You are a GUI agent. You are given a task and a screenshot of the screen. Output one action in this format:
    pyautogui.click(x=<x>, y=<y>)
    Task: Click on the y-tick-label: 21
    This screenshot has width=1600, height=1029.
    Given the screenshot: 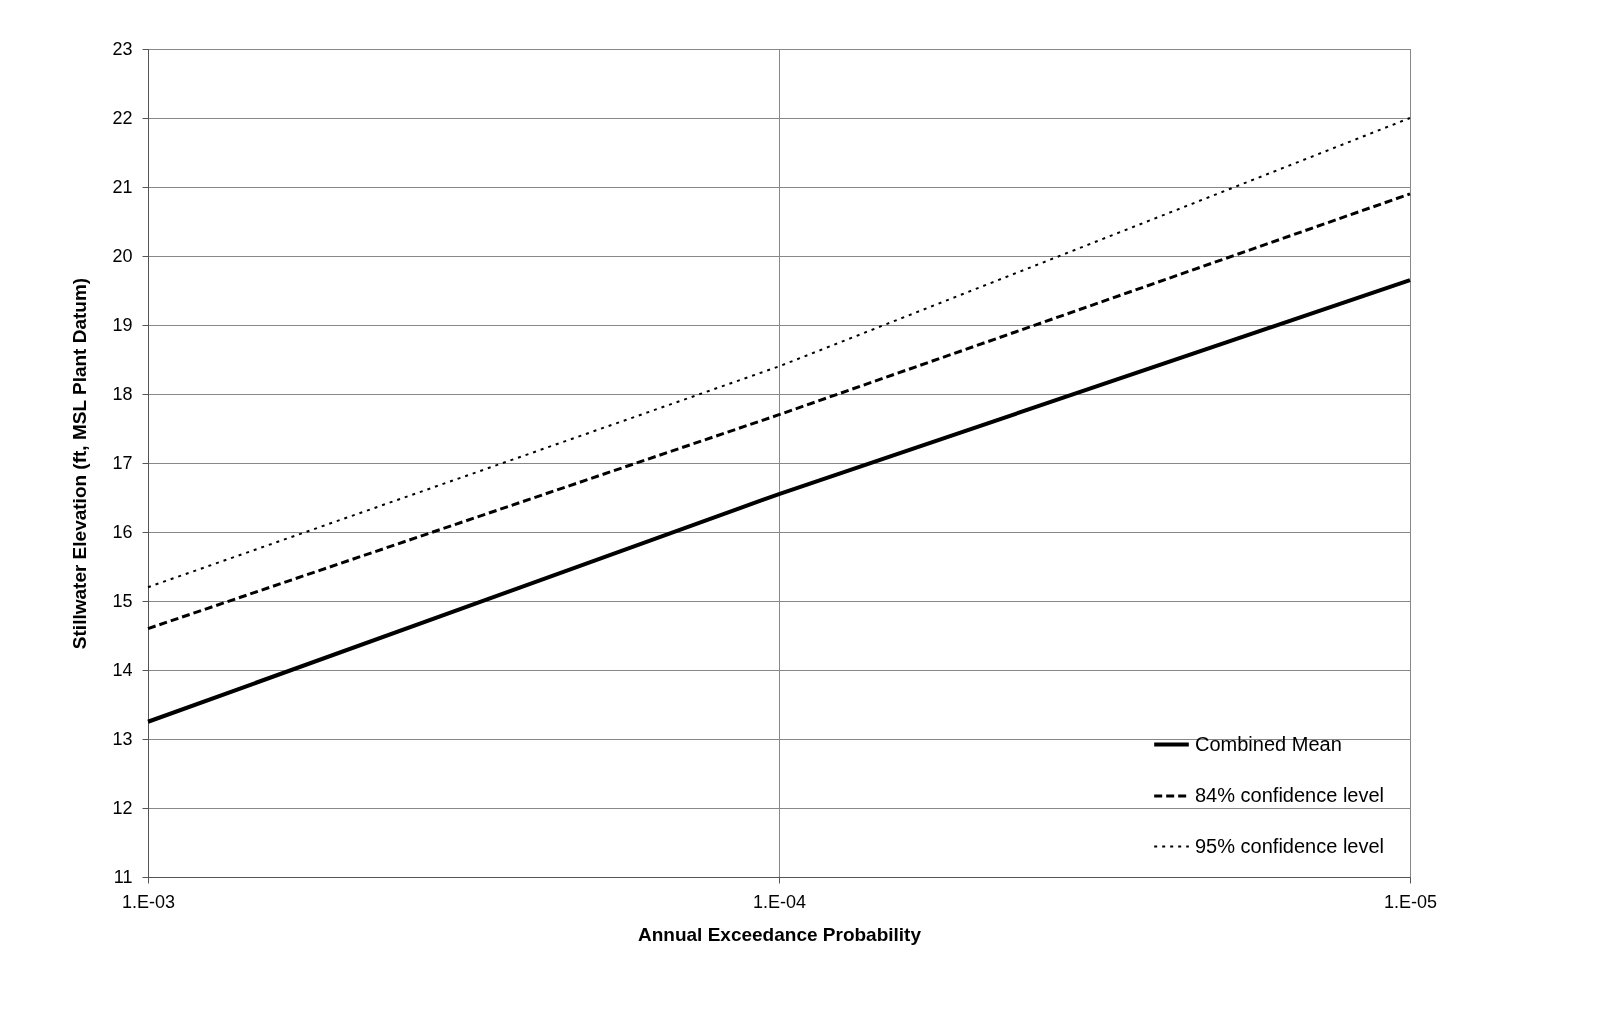 What is the action you would take?
    pyautogui.click(x=122, y=186)
    